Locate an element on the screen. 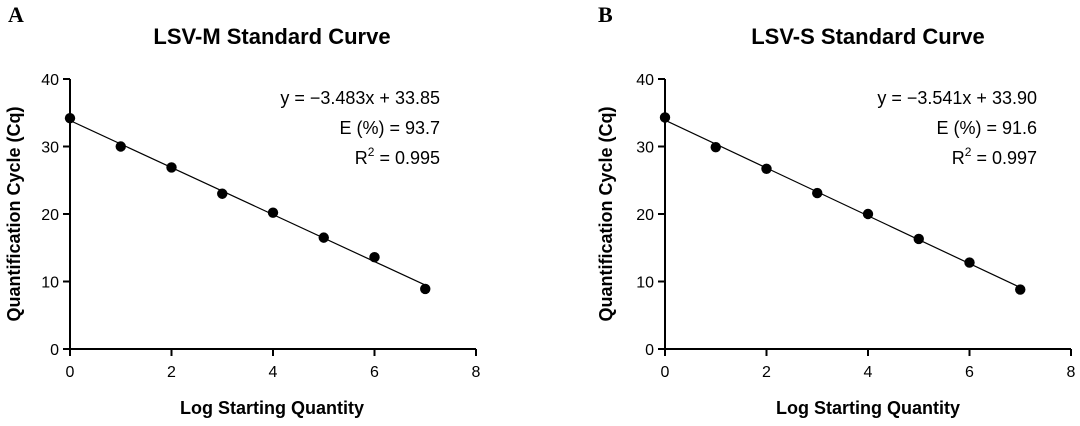 This screenshot has width=1080, height=426. chart-title-b: LSV-S Standard Curve is located at coordinates (868, 36).